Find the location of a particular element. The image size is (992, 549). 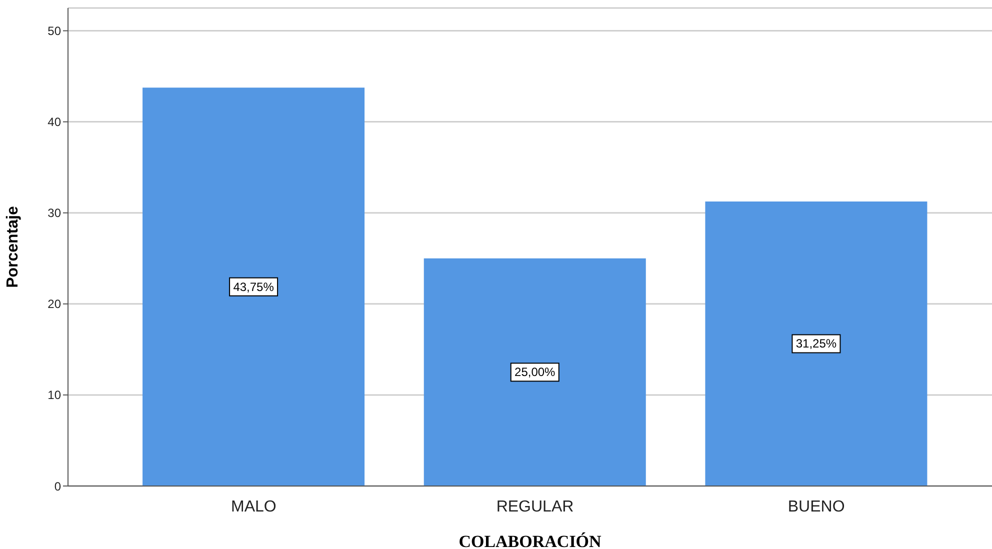

y-axis-title: Porcentaje is located at coordinates (13, 247).